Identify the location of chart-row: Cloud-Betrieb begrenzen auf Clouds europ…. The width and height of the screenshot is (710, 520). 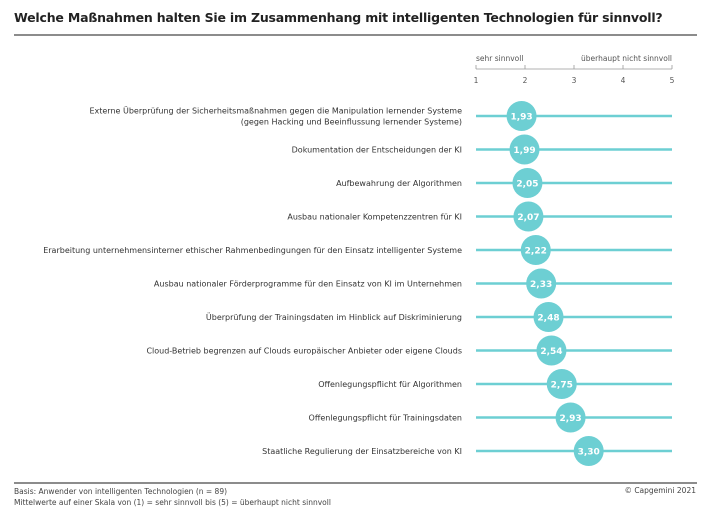
(409, 350).